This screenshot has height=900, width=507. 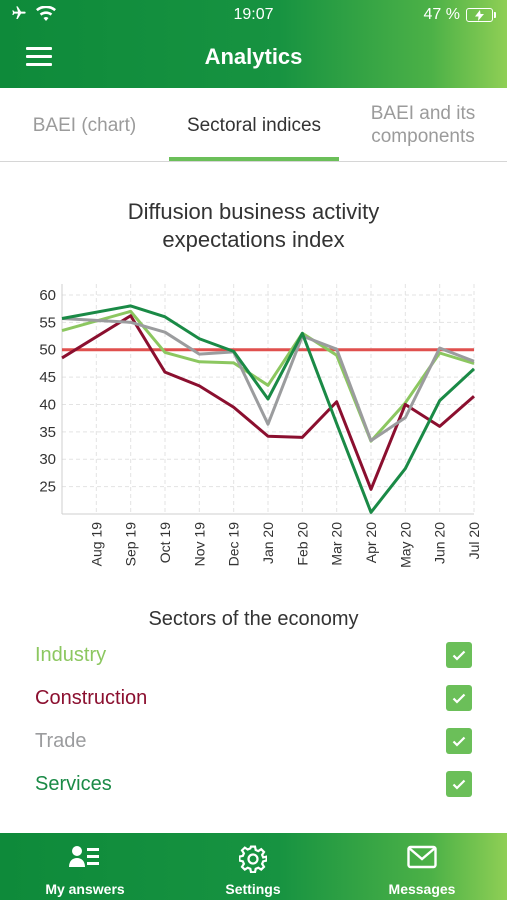 What do you see at coordinates (253, 859) in the screenshot?
I see `gear-icon` at bounding box center [253, 859].